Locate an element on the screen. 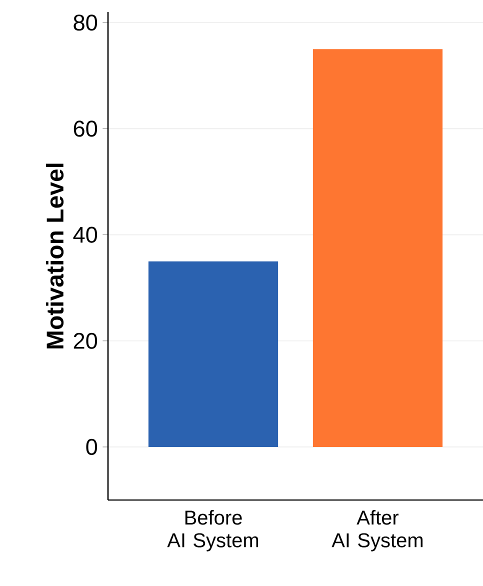  y-tick-label: 40 is located at coordinates (85, 234).